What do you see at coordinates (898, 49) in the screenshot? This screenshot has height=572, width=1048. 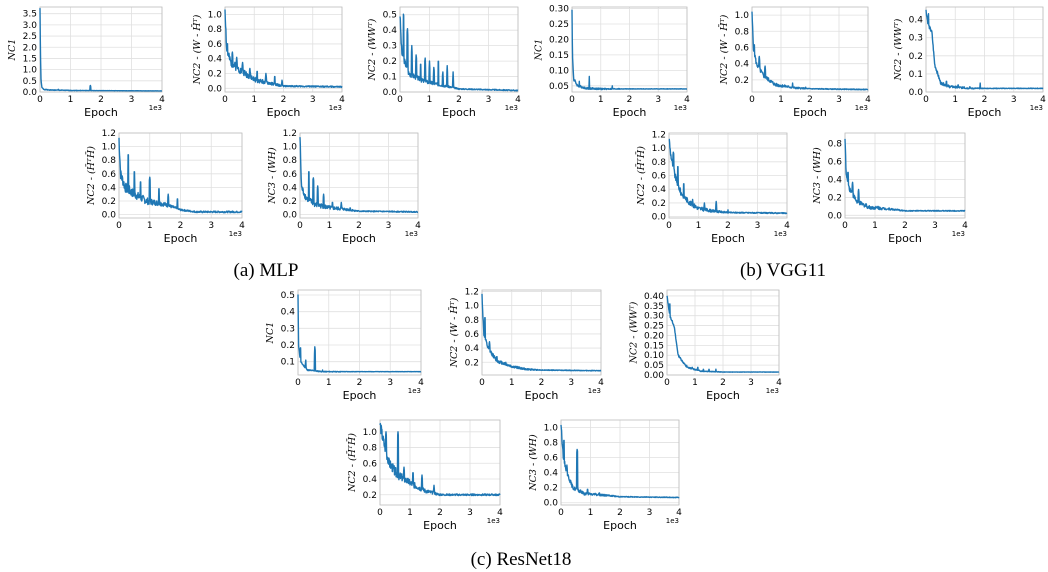 I see `y-axis-label: NC2 - (WWᵀ)` at bounding box center [898, 49].